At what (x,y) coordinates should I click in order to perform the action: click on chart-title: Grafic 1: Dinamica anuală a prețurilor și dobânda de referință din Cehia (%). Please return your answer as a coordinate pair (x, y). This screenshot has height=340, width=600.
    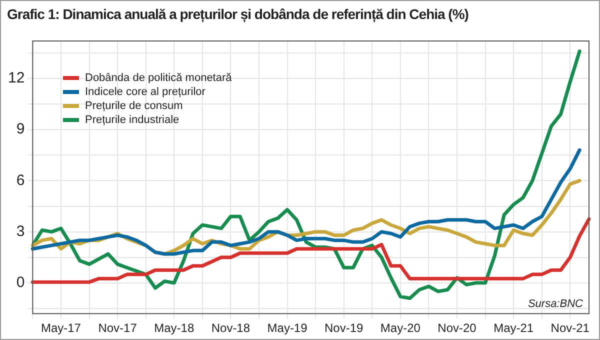
    Looking at the image, I should click on (237, 14).